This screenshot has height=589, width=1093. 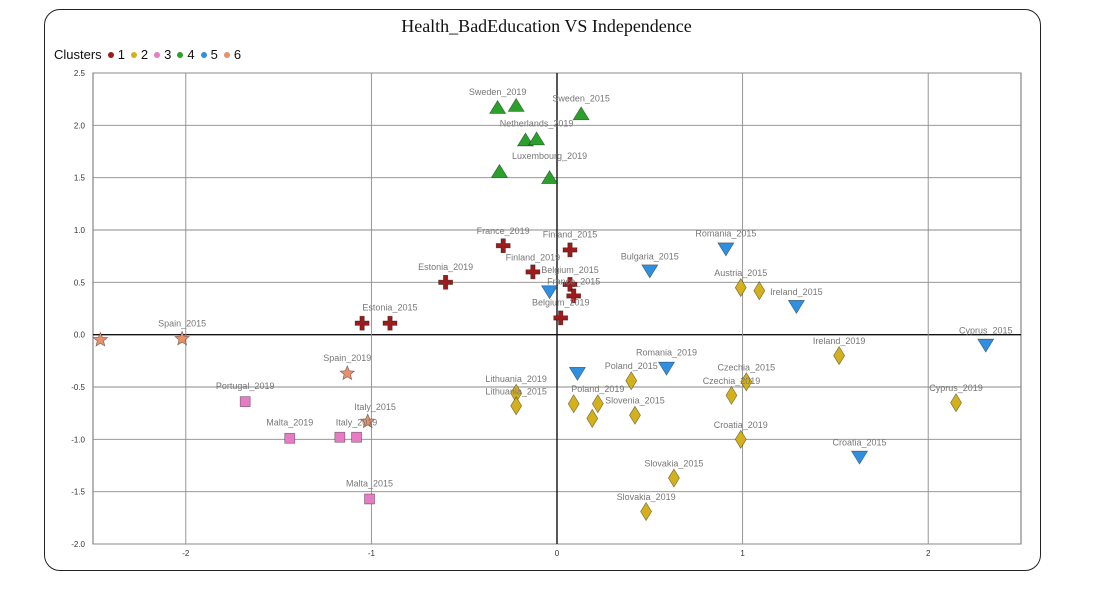 What do you see at coordinates (747, 367) in the screenshot?
I see `point-label: Czechia_2015` at bounding box center [747, 367].